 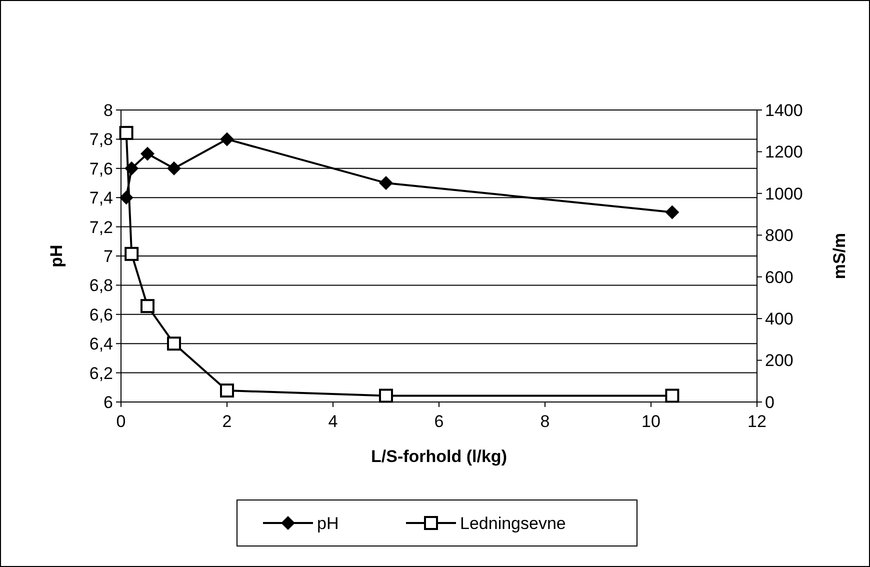 I want to click on x-tick-label: 8, so click(x=545, y=421).